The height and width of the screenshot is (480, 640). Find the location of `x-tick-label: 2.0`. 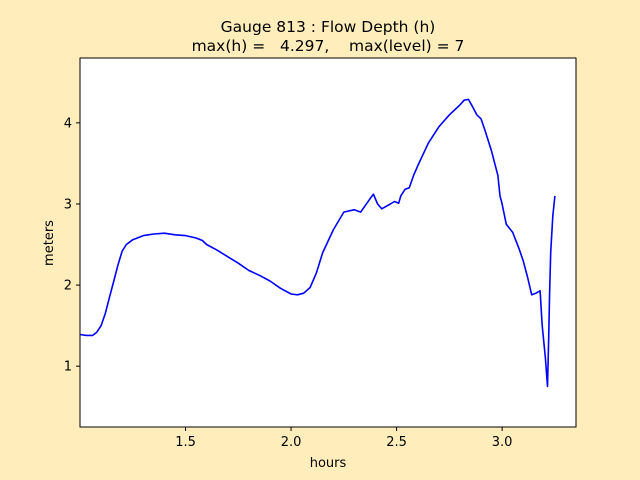

x-tick-label: 2.0 is located at coordinates (291, 442).